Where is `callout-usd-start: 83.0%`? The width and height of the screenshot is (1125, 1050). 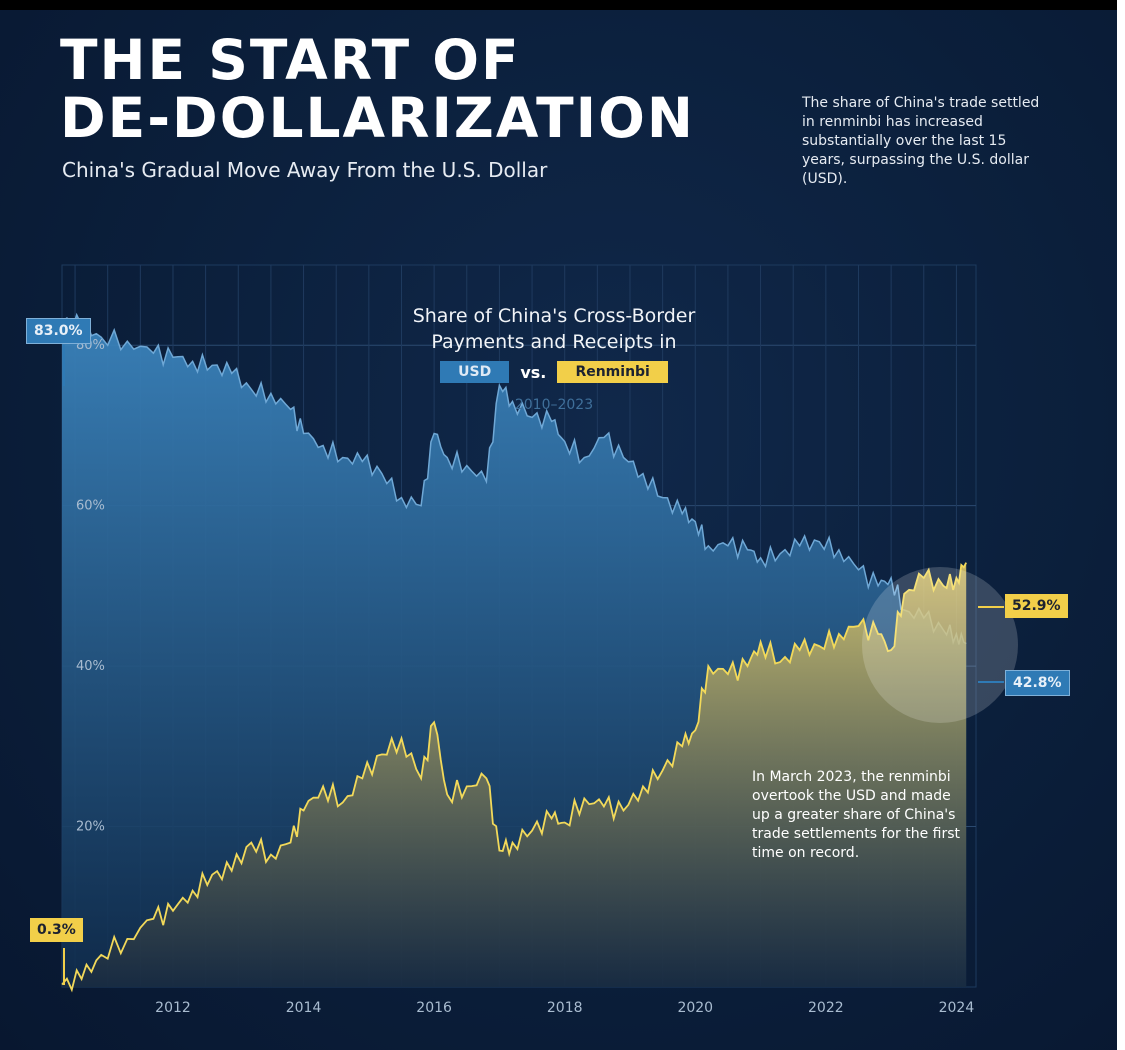 callout-usd-start: 83.0% is located at coordinates (58, 331).